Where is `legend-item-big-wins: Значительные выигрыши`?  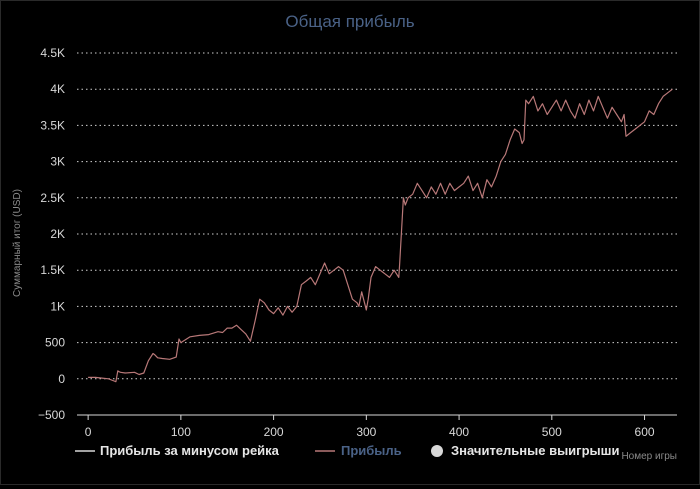 legend-item-big-wins: Значительные выигрыши is located at coordinates (525, 450).